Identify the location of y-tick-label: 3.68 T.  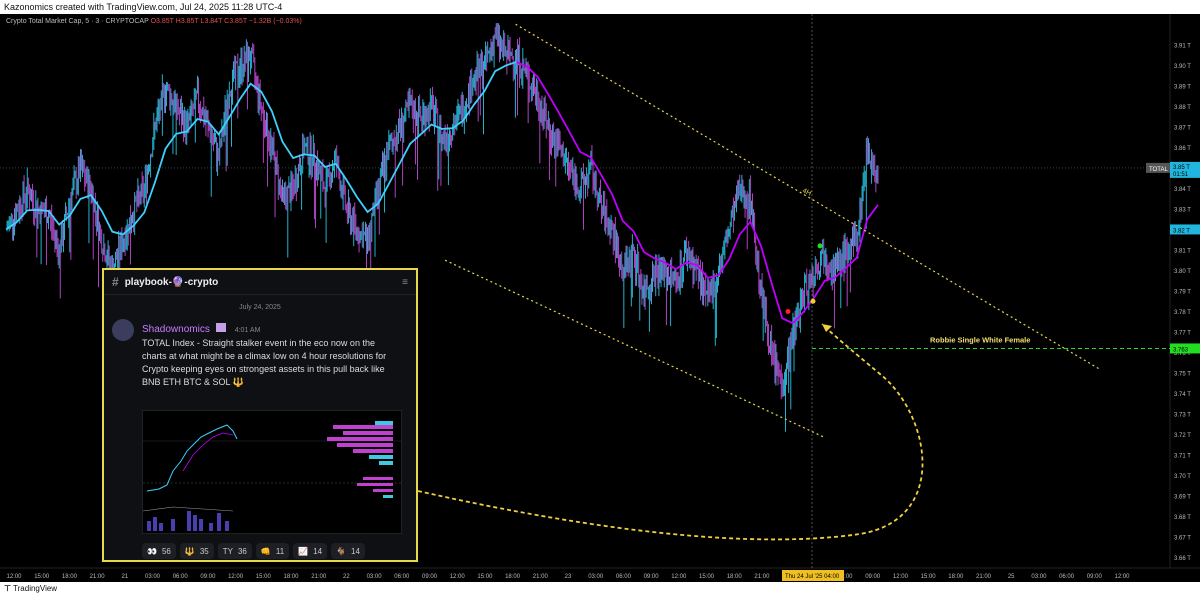
(1182, 518).